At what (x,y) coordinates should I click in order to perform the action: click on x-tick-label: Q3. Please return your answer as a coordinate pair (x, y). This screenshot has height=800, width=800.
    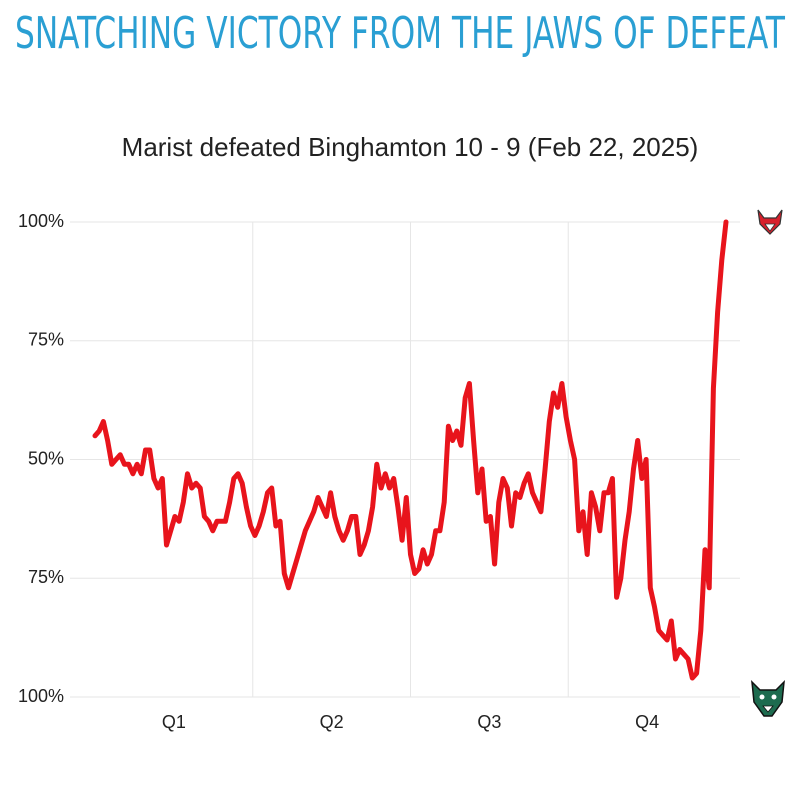
    Looking at the image, I should click on (489, 722).